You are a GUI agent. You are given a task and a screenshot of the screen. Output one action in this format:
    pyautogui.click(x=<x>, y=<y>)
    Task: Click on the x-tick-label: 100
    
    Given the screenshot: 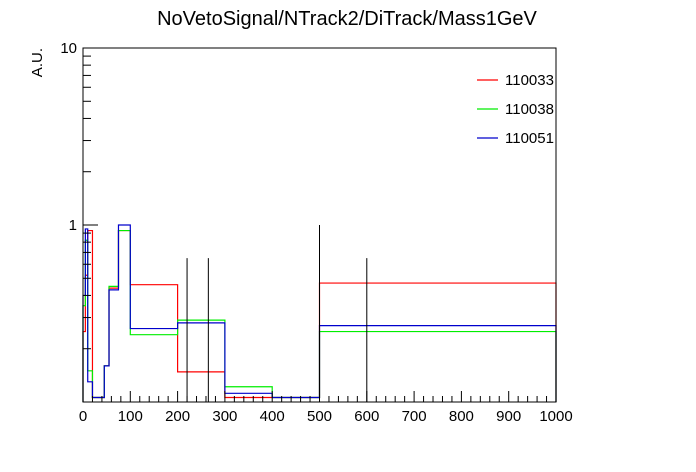 What is the action you would take?
    pyautogui.click(x=130, y=416)
    